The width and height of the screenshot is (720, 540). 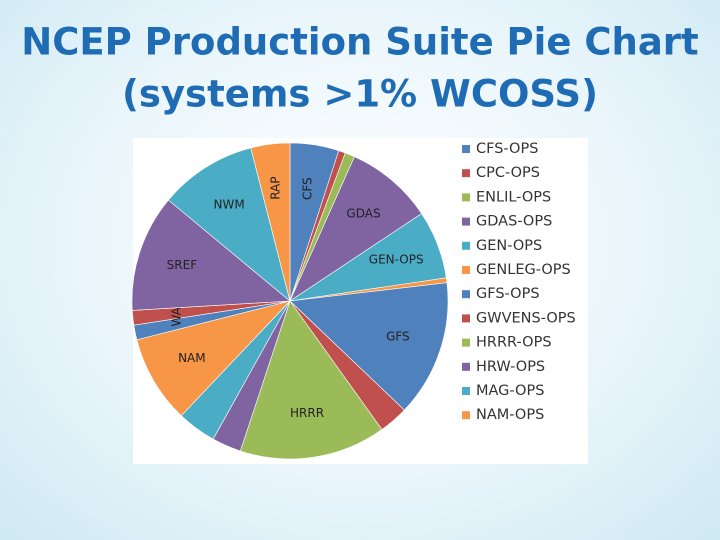 I want to click on slice-label: NWM, so click(x=229, y=204).